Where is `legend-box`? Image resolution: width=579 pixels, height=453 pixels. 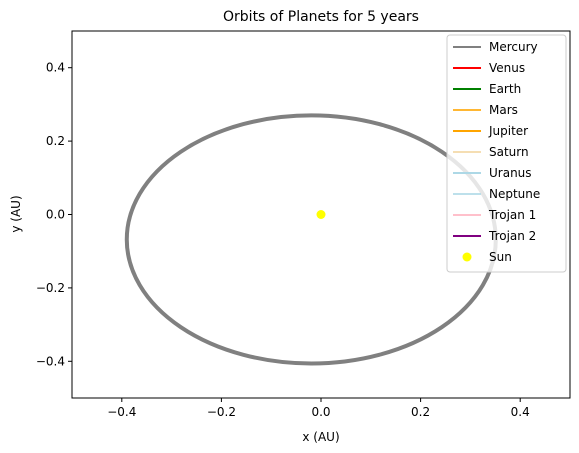
legend-box is located at coordinates (506, 153).